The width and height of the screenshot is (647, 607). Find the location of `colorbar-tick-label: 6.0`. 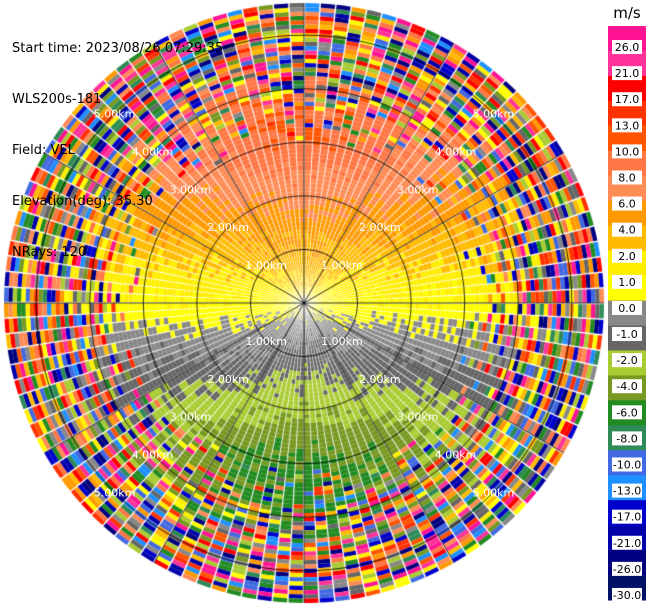

colorbar-tick-label: 6.0 is located at coordinates (627, 204).